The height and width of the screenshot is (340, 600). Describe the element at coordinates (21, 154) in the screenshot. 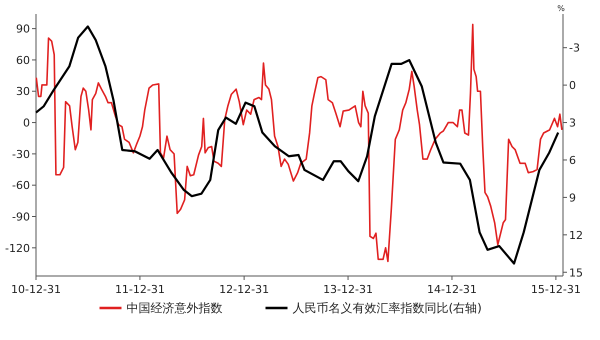

I see `y-tick-label: -30` at that location.